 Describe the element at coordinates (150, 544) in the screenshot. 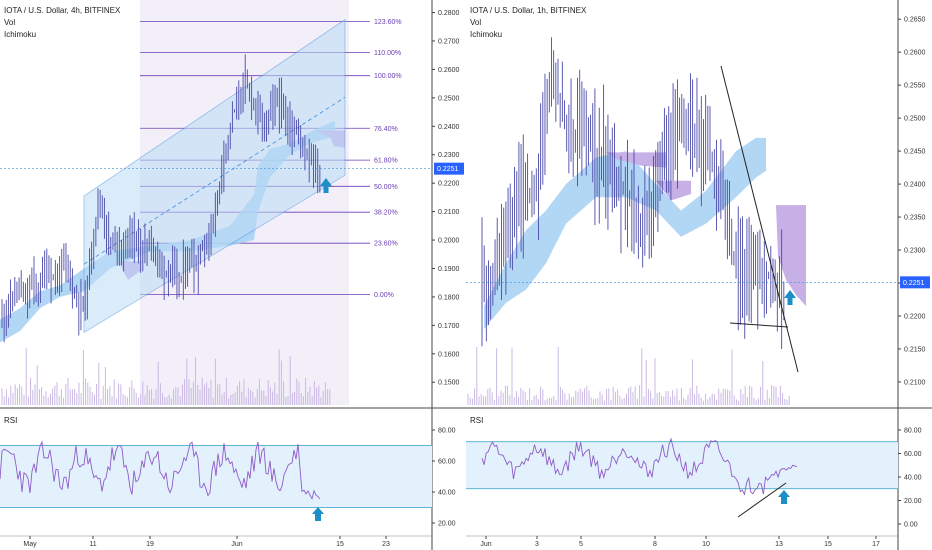

I see `date-tick-label: 19` at that location.